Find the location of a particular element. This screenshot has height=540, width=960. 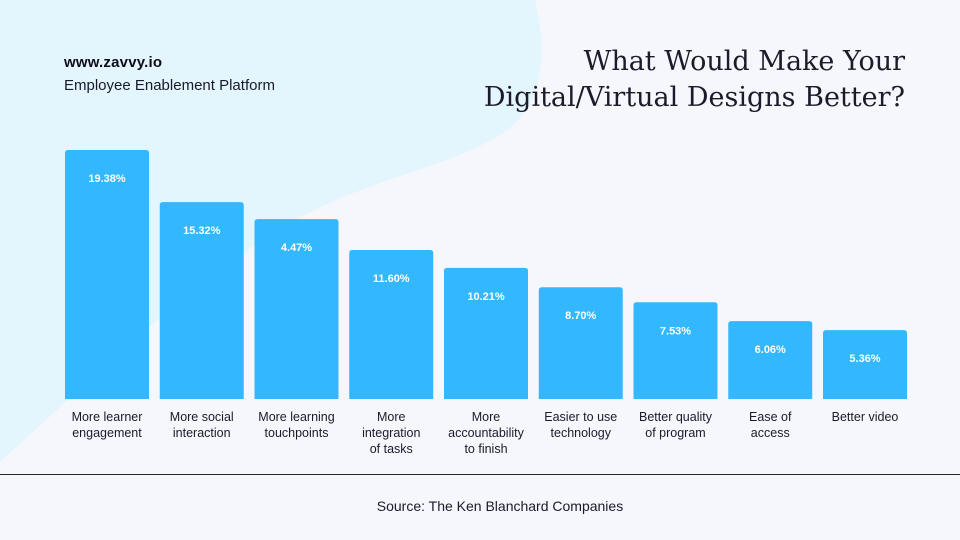

value-label-8: 5.36% is located at coordinates (864, 359).